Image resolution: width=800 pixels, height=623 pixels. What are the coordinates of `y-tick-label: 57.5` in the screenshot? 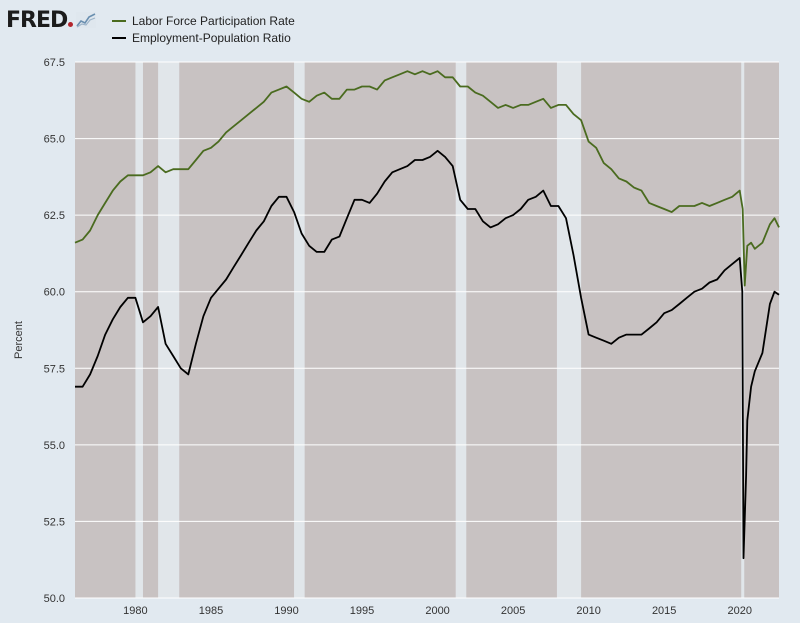 It's located at (54, 369).